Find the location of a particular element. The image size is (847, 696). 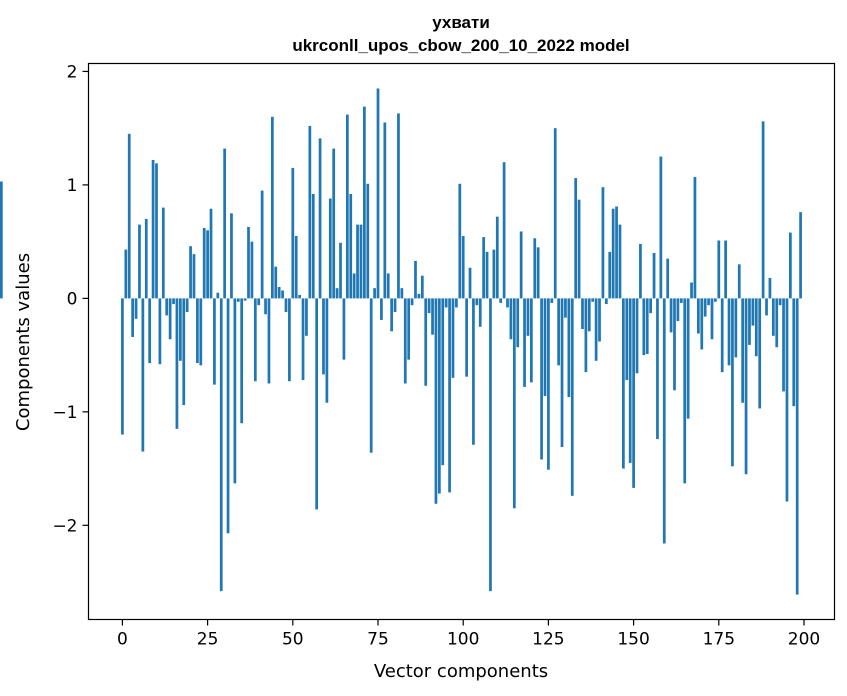

y-axis-ticks: −2 −1 0 1 2 is located at coordinates (70, 299).